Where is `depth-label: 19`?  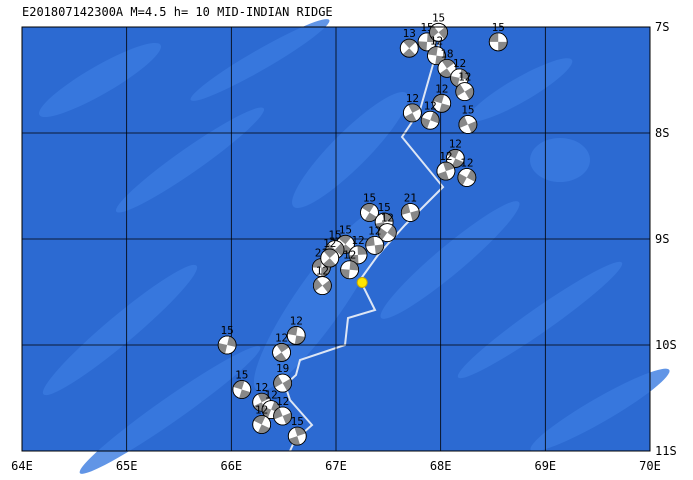 depth-label: 19 is located at coordinates (282, 368).